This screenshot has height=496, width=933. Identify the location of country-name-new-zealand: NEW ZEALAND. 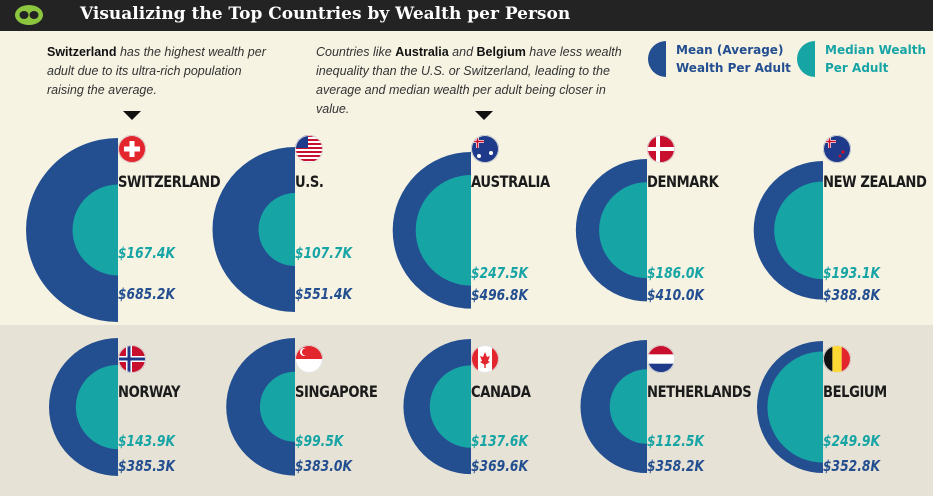
(875, 181).